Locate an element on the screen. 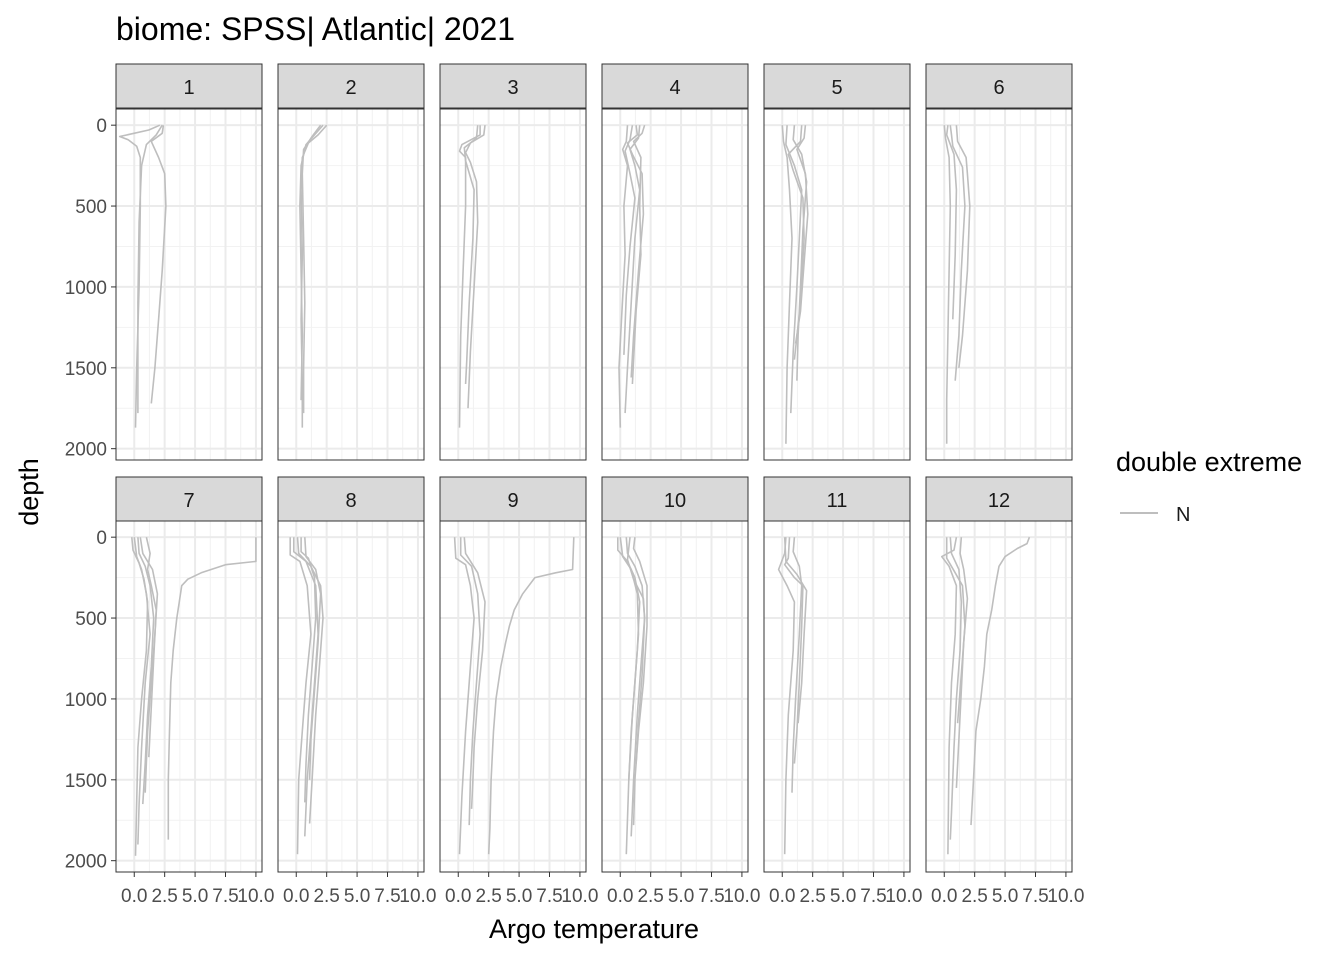  facet-panel-6: 6 is located at coordinates (999, 262).